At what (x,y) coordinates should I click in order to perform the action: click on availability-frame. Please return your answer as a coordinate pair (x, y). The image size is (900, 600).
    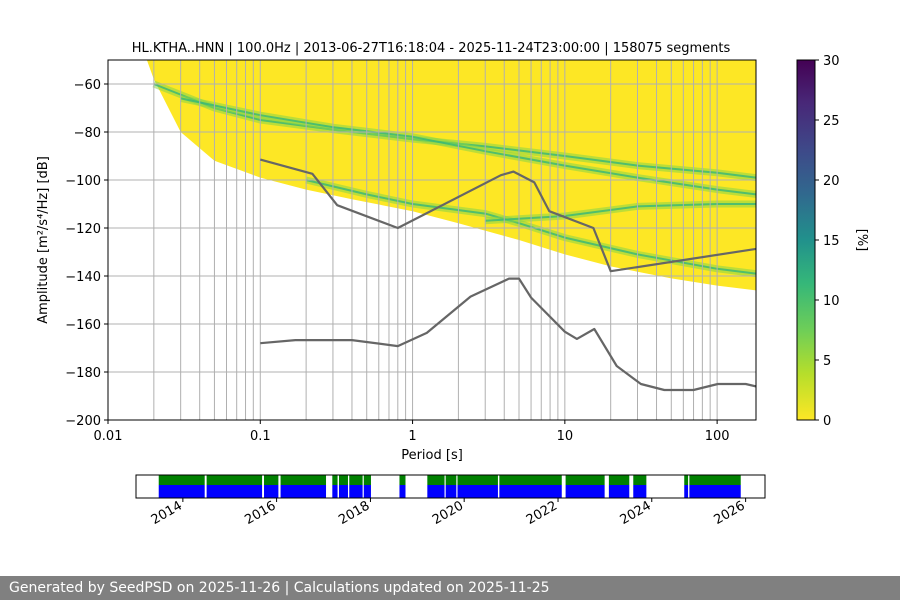
    Looking at the image, I should click on (450, 486).